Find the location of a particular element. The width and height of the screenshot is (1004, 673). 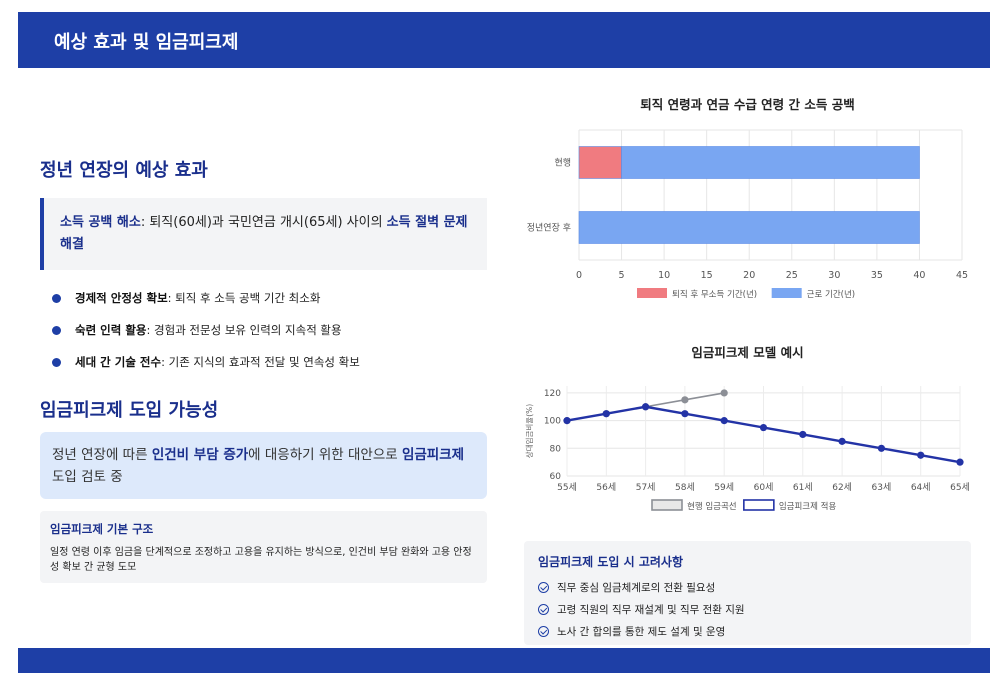

effects-heading: 정년 연장의 예상 효과 is located at coordinates (124, 170).